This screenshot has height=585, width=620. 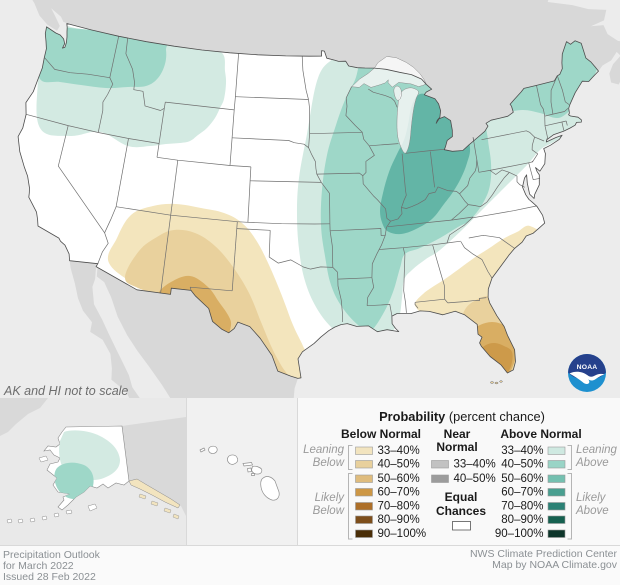 I want to click on svg-text: NWS Climate Prediction Center, so click(x=544, y=554).